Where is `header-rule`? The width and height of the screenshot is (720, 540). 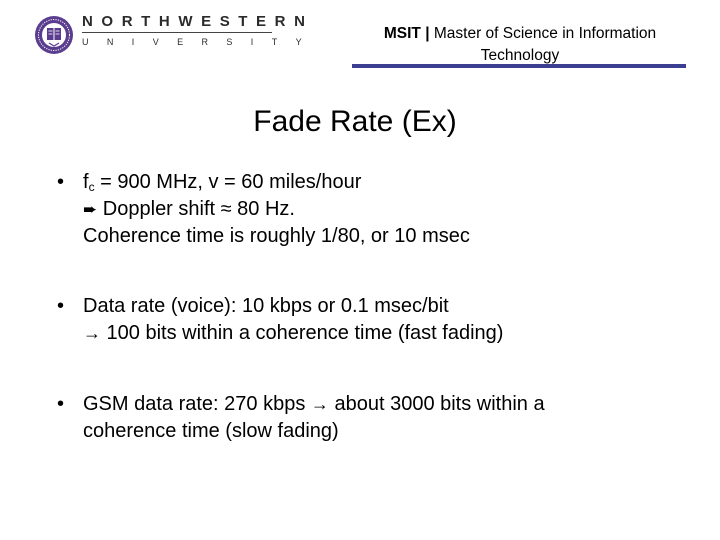
header-rule is located at coordinates (519, 66).